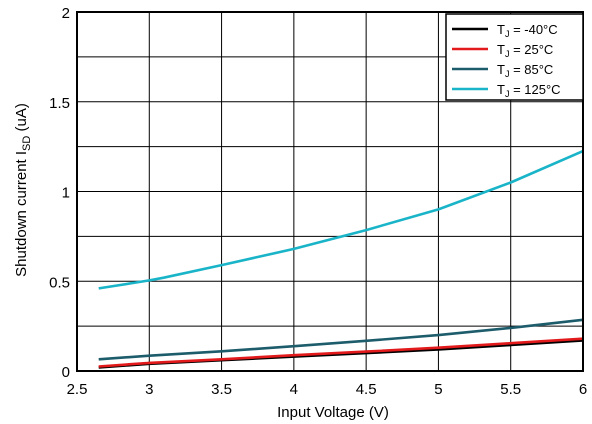 The height and width of the screenshot is (424, 592). Describe the element at coordinates (149, 389) in the screenshot. I see `x-tick-label-1: 3` at that location.